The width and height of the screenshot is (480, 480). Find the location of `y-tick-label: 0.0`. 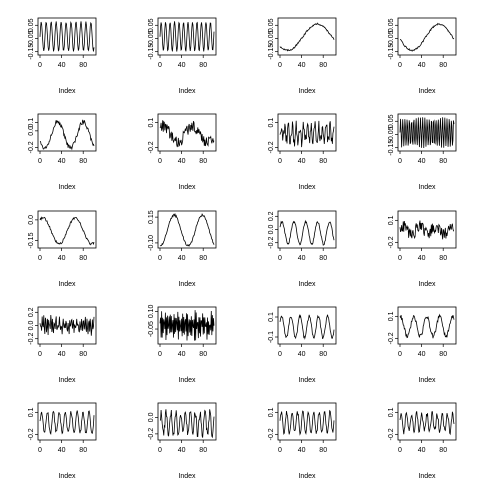

y-tick-label: 0.0 is located at coordinates (31, 131).